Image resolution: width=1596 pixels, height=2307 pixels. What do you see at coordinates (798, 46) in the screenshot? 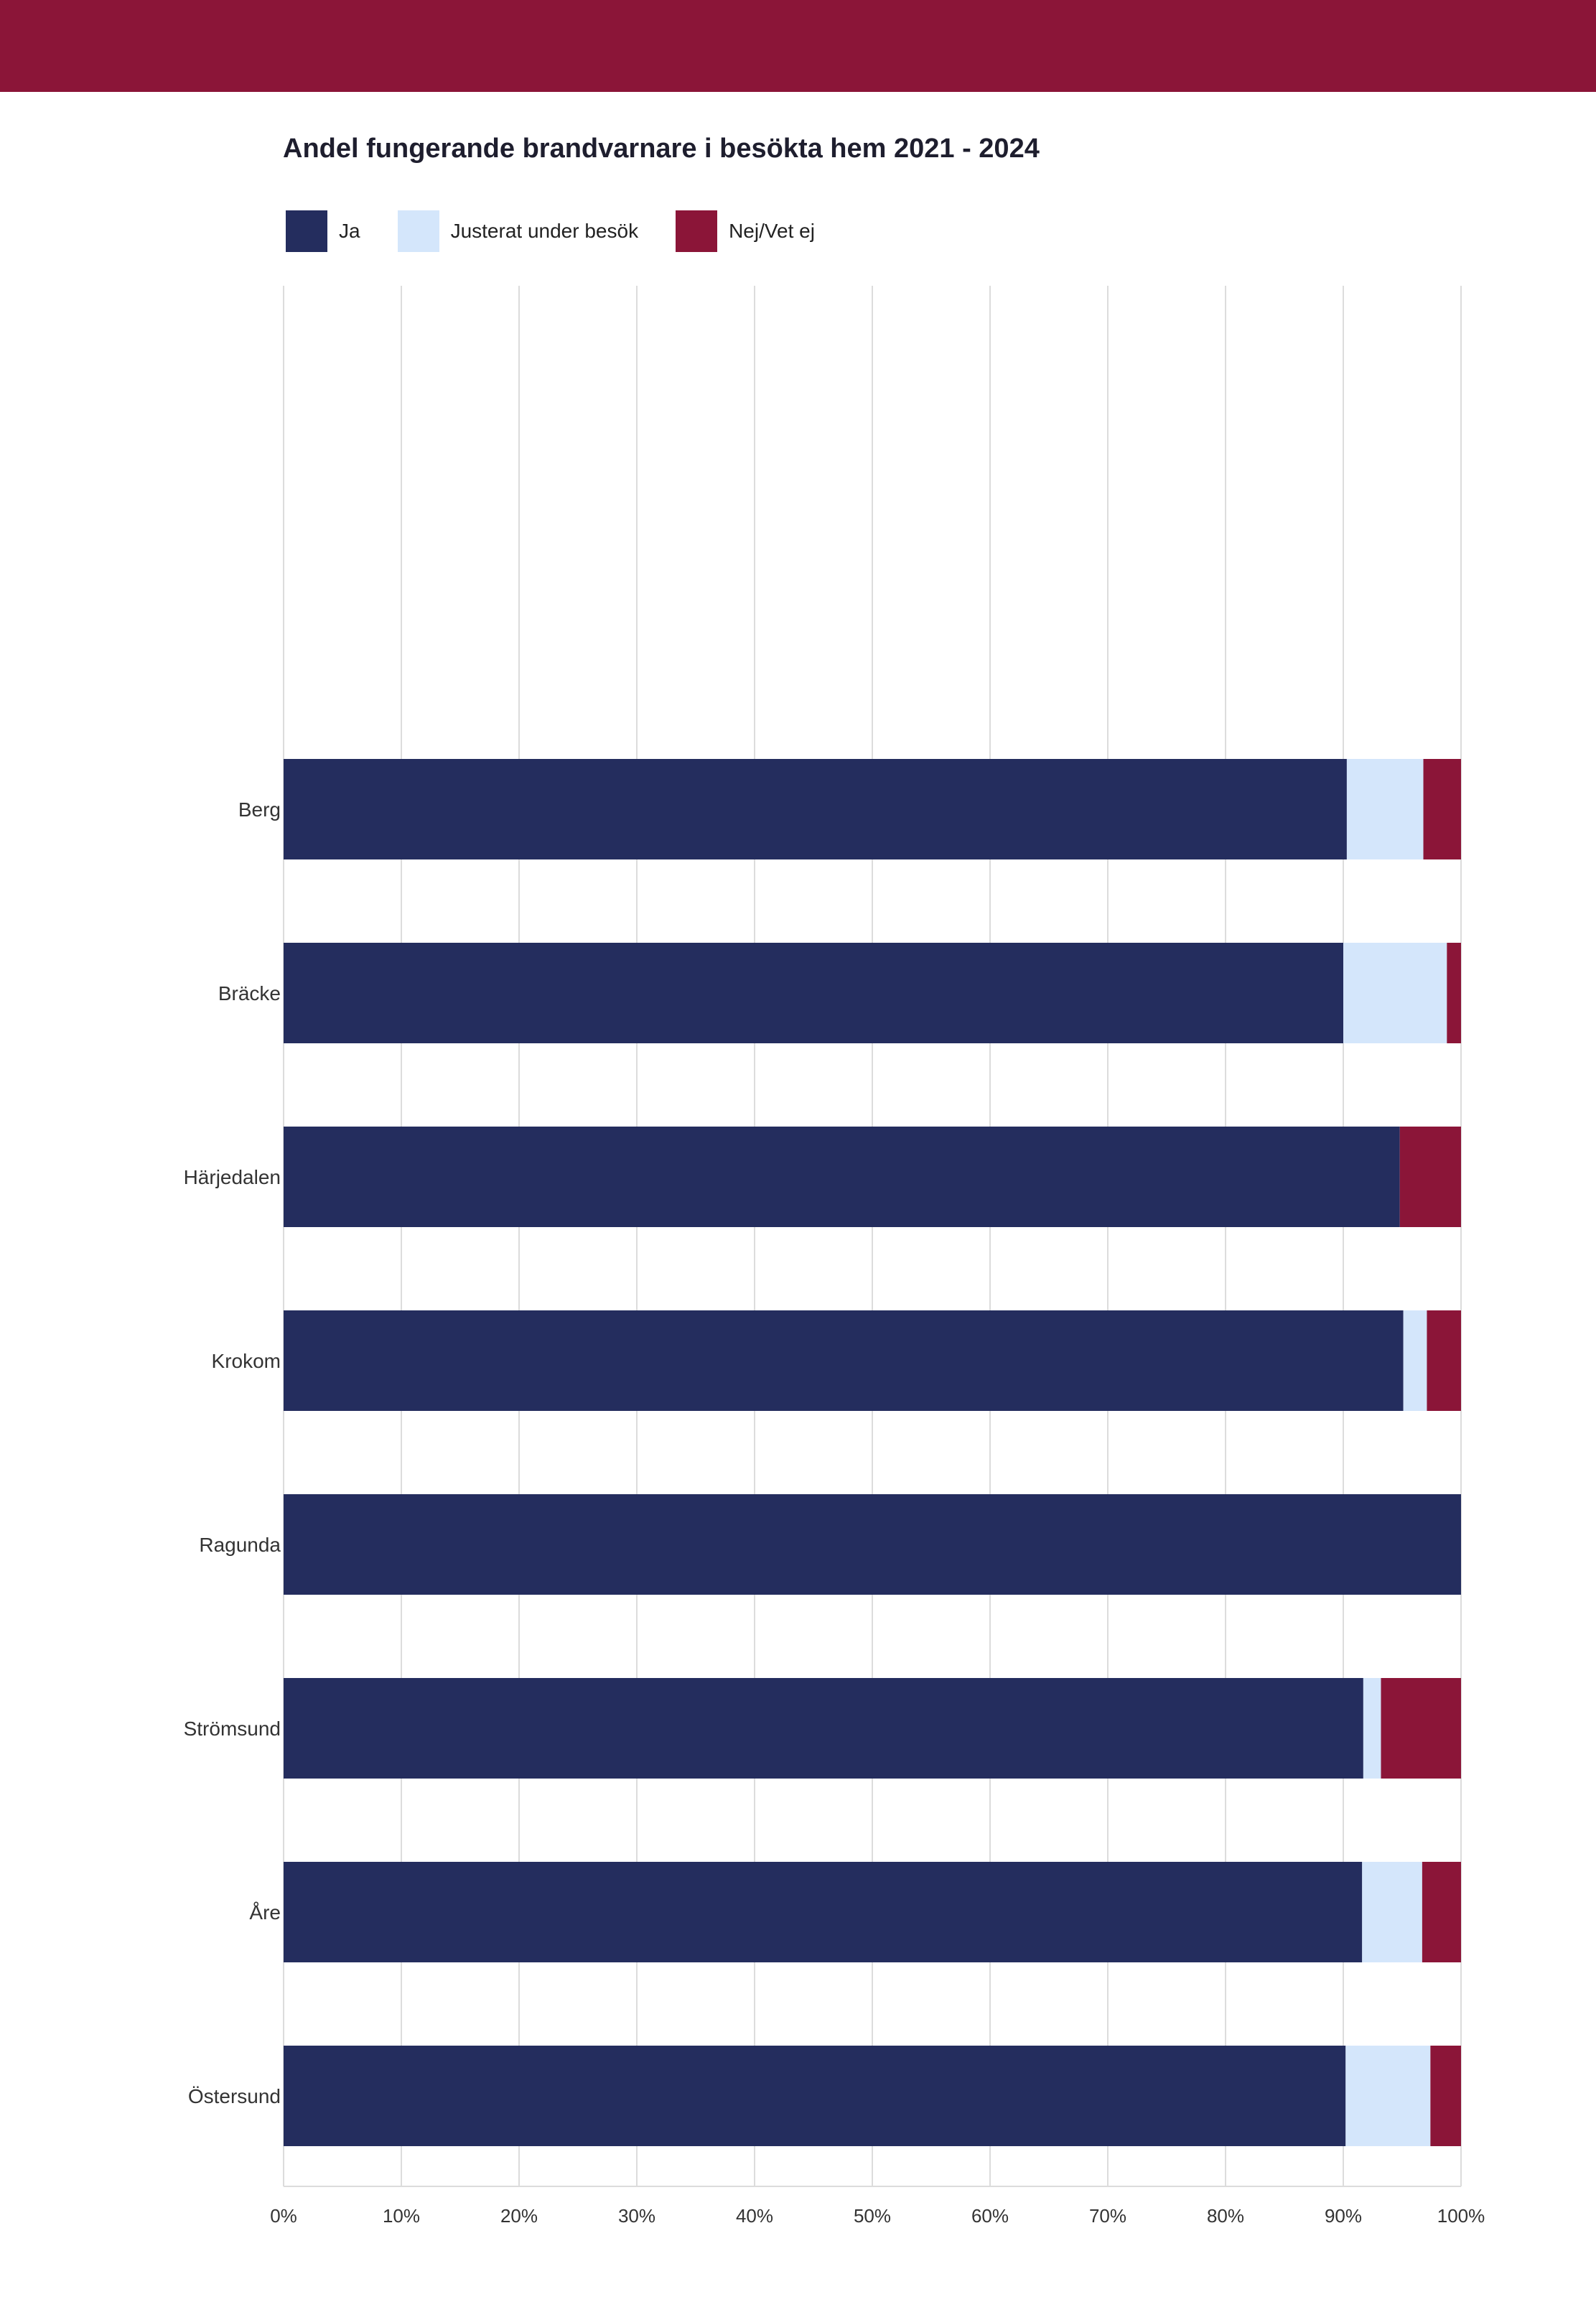
I see `top-band` at bounding box center [798, 46].